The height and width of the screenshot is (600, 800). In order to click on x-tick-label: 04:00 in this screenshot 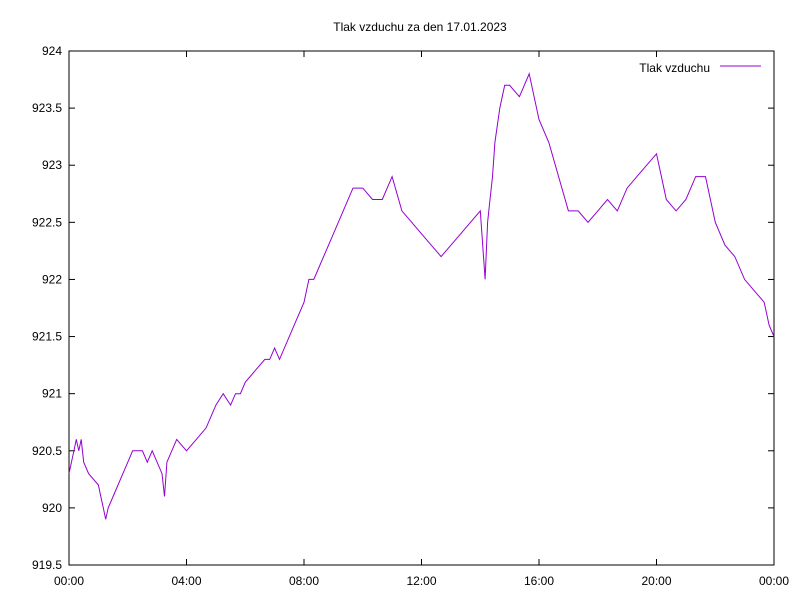, I will do `click(186, 581)`.